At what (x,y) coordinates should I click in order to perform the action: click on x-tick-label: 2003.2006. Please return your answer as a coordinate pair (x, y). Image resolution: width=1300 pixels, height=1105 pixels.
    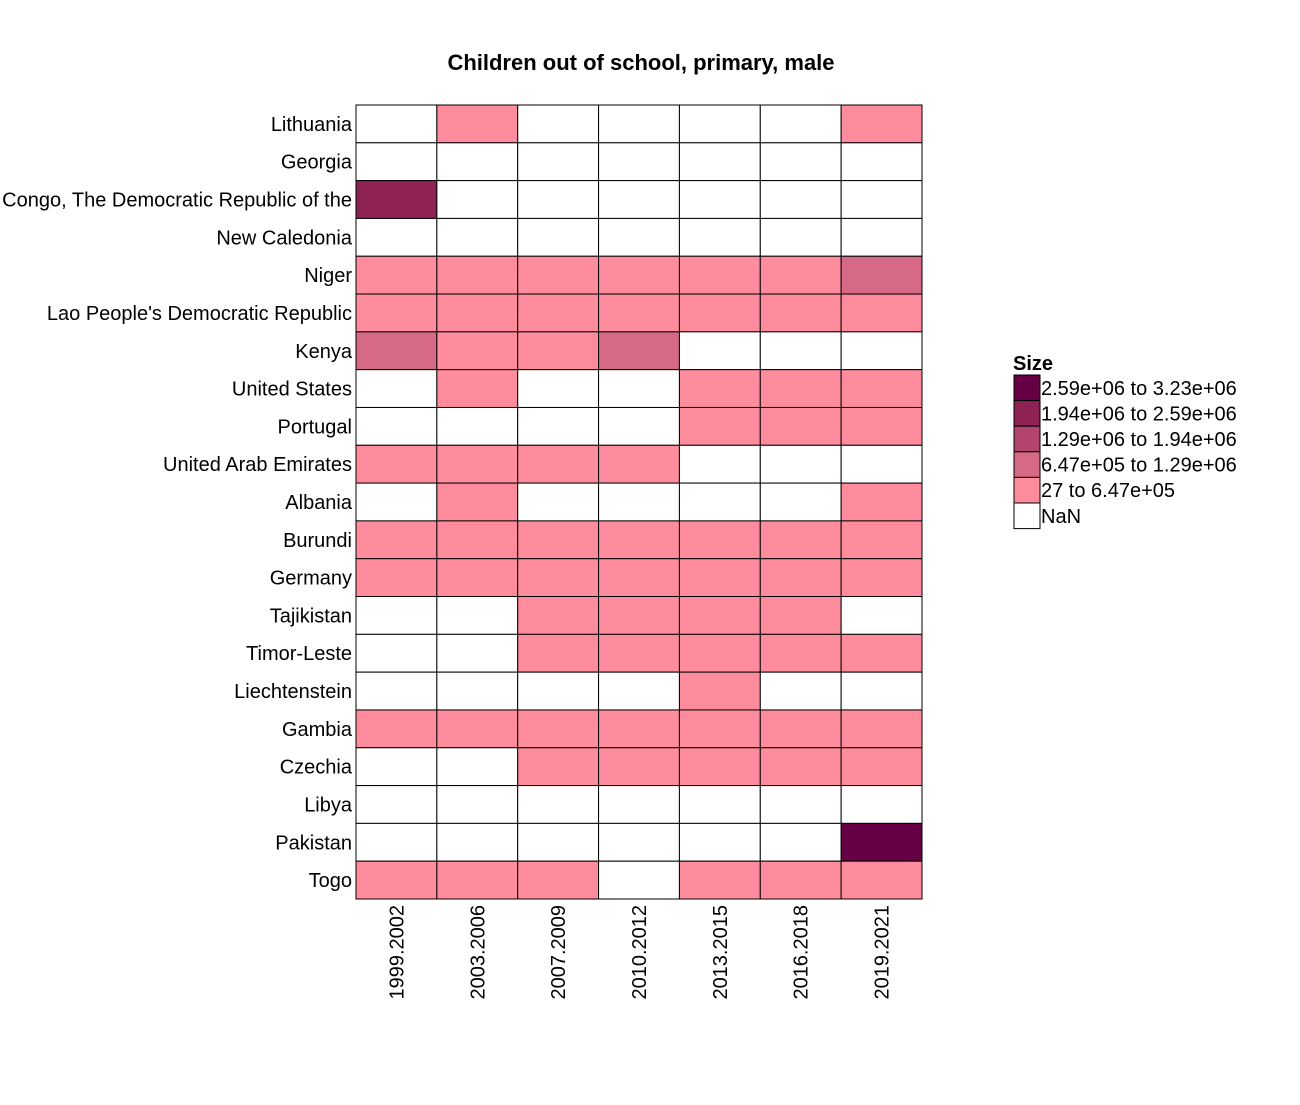
    Looking at the image, I should click on (478, 952).